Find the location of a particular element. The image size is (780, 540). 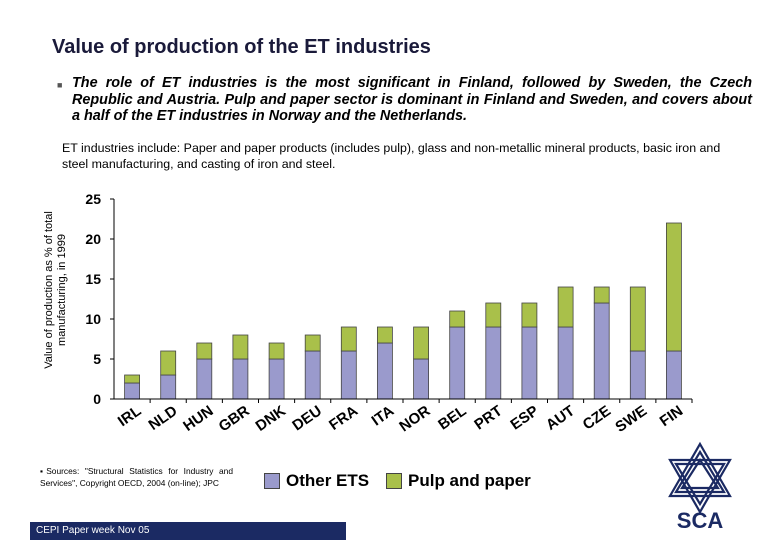

x-tick-label-aut: AUT is located at coordinates (560, 418).